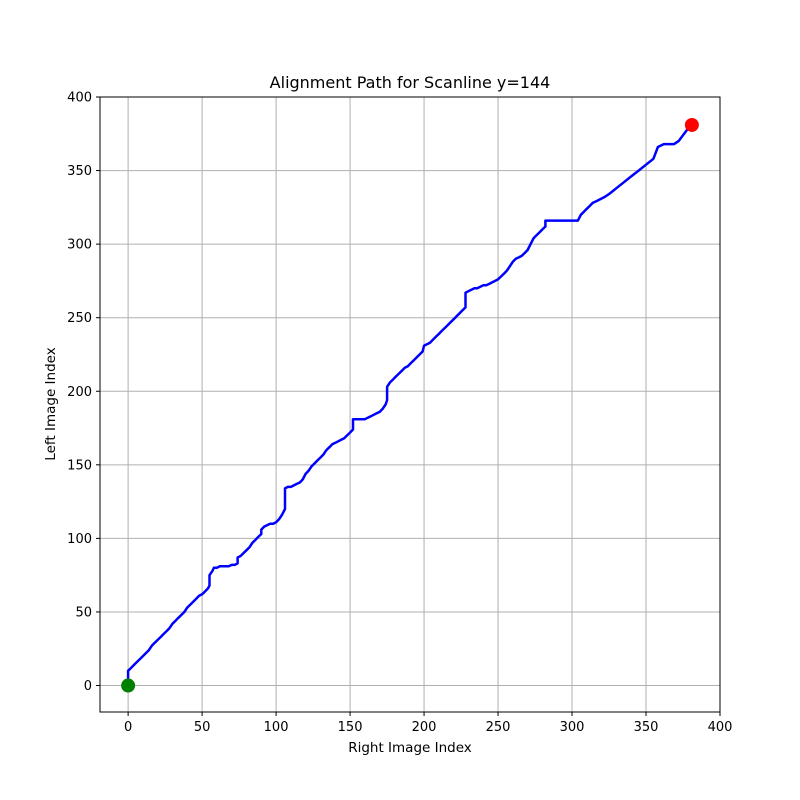  I want to click on y-tick-label: 100, so click(79, 539).